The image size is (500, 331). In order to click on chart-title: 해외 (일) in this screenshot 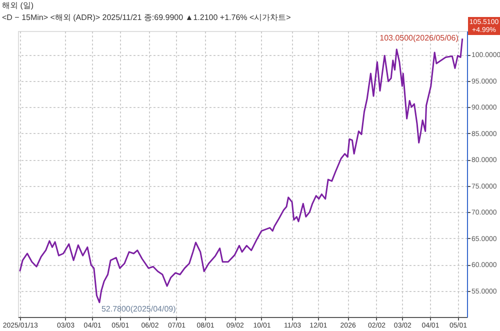, I will do `click(18, 5)`.